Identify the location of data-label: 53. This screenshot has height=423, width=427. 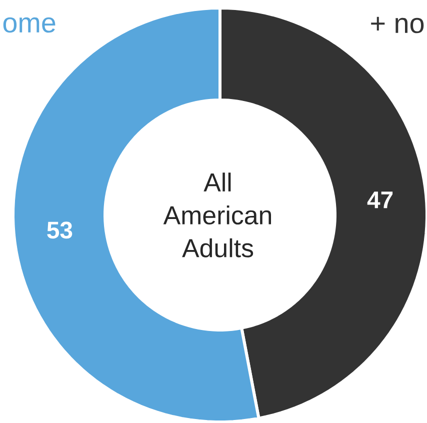
(59, 230).